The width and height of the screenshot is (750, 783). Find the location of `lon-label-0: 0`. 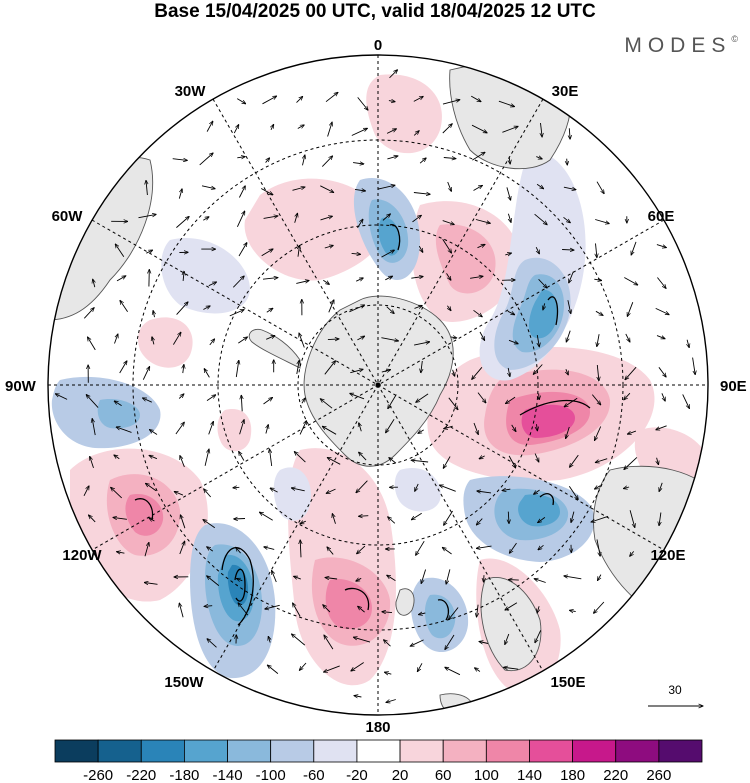

lon-label-0: 0 is located at coordinates (378, 45).